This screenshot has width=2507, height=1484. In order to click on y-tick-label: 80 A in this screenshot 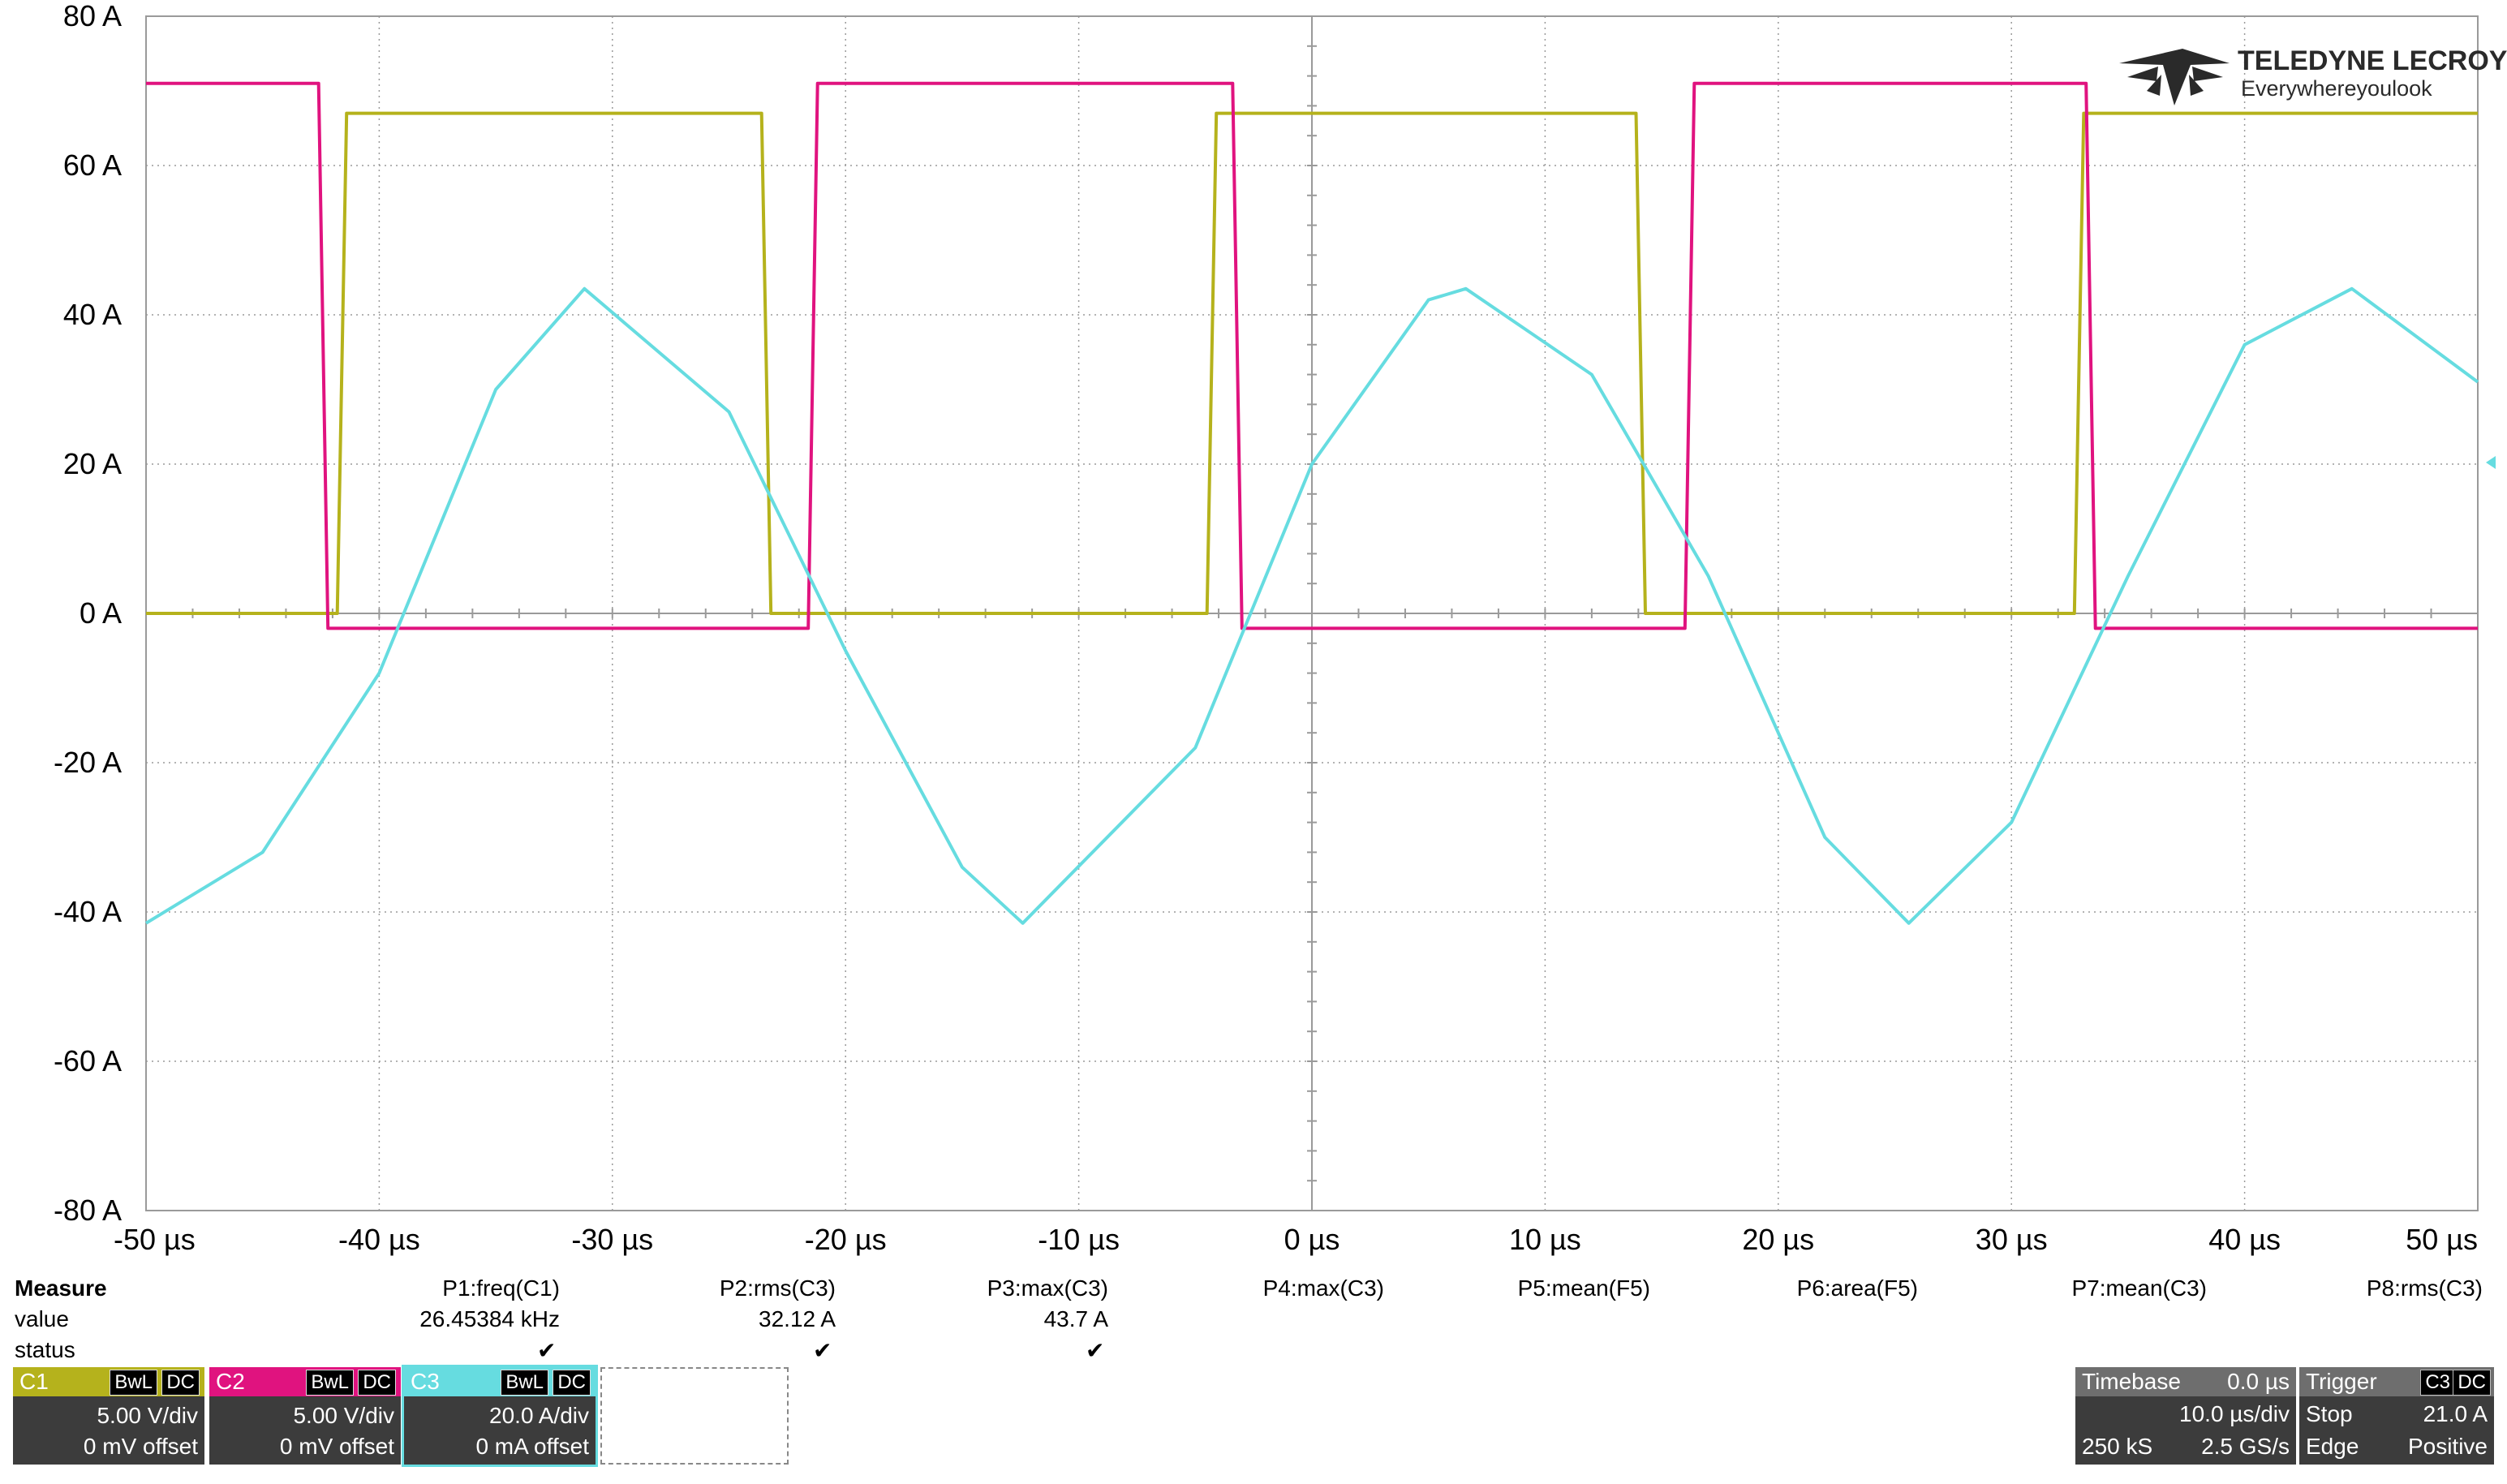, I will do `click(92, 16)`.